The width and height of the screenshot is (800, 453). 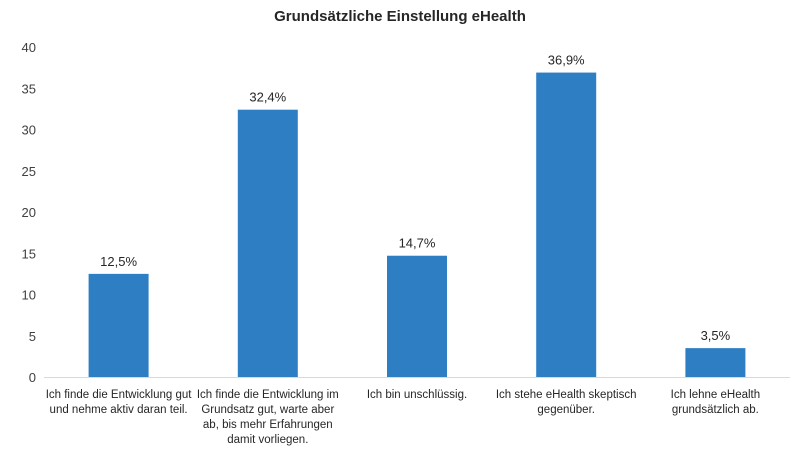 What do you see at coordinates (715, 402) in the screenshot?
I see `x-category-label: Ich lehne eHealth grundsätzlich ab.` at bounding box center [715, 402].